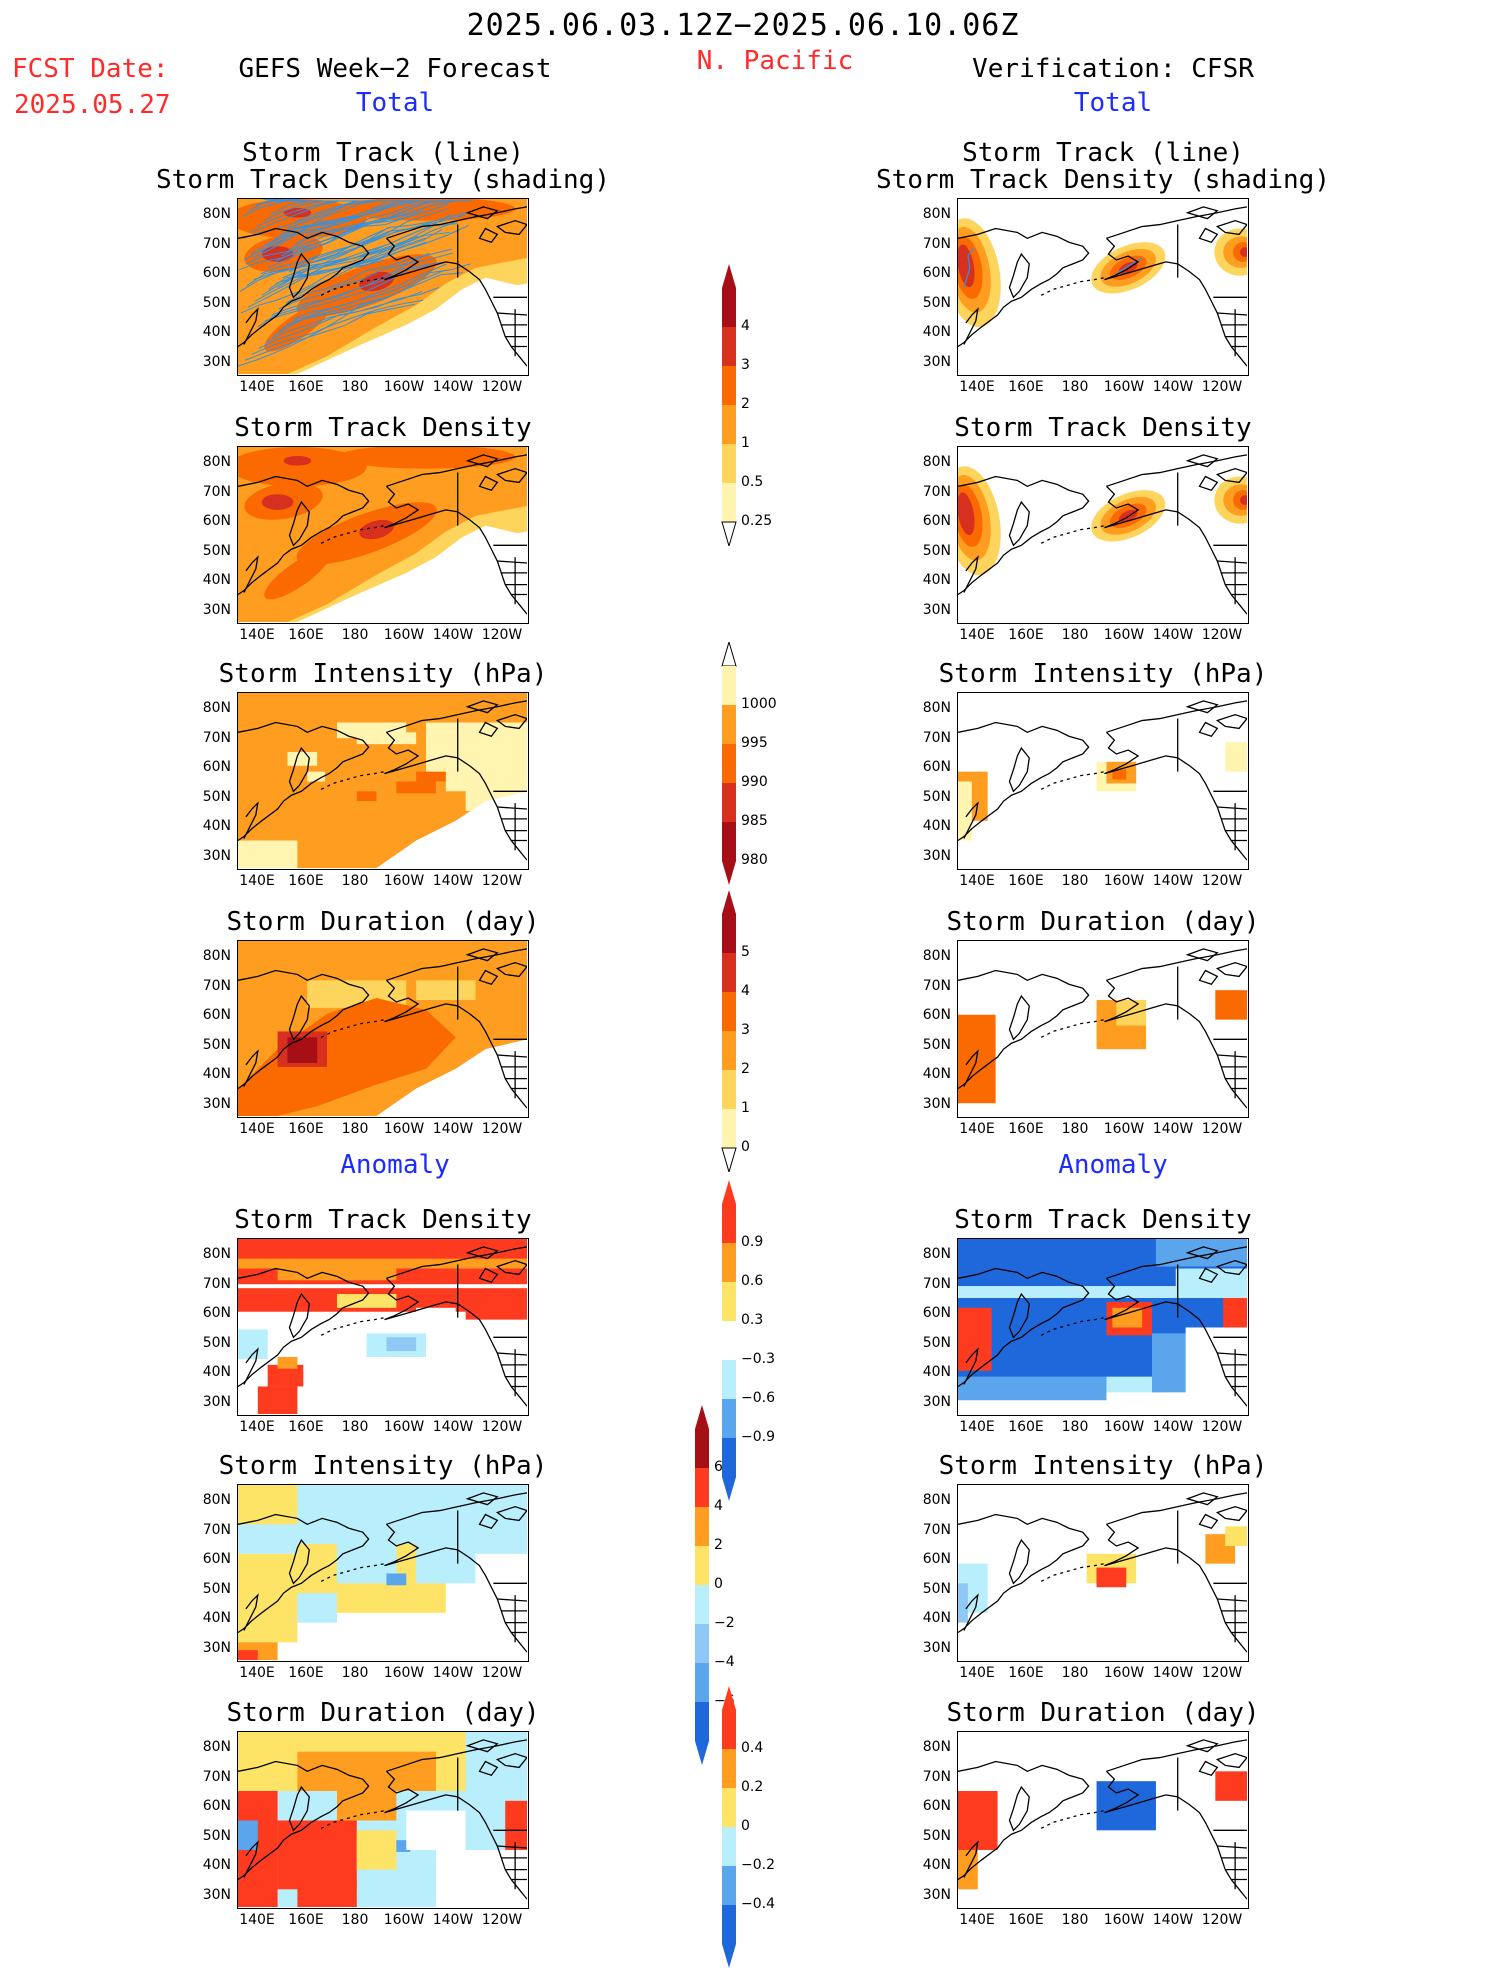 The width and height of the screenshot is (1487, 1968). Describe the element at coordinates (1103, 674) in the screenshot. I see `panel-title-right-3: Storm Intensity (hPa)` at that location.